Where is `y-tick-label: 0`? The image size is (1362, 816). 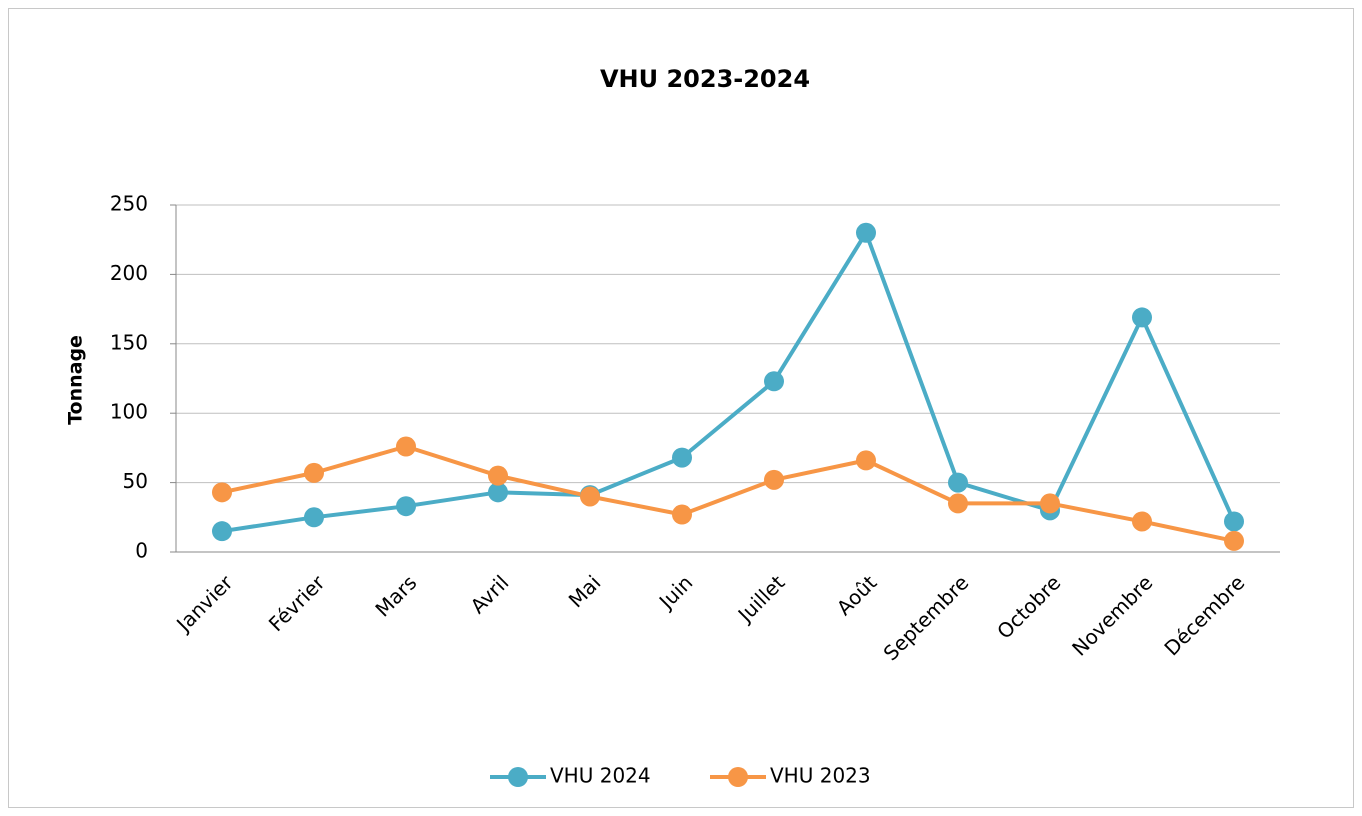 y-tick-label: 0 is located at coordinates (141, 551).